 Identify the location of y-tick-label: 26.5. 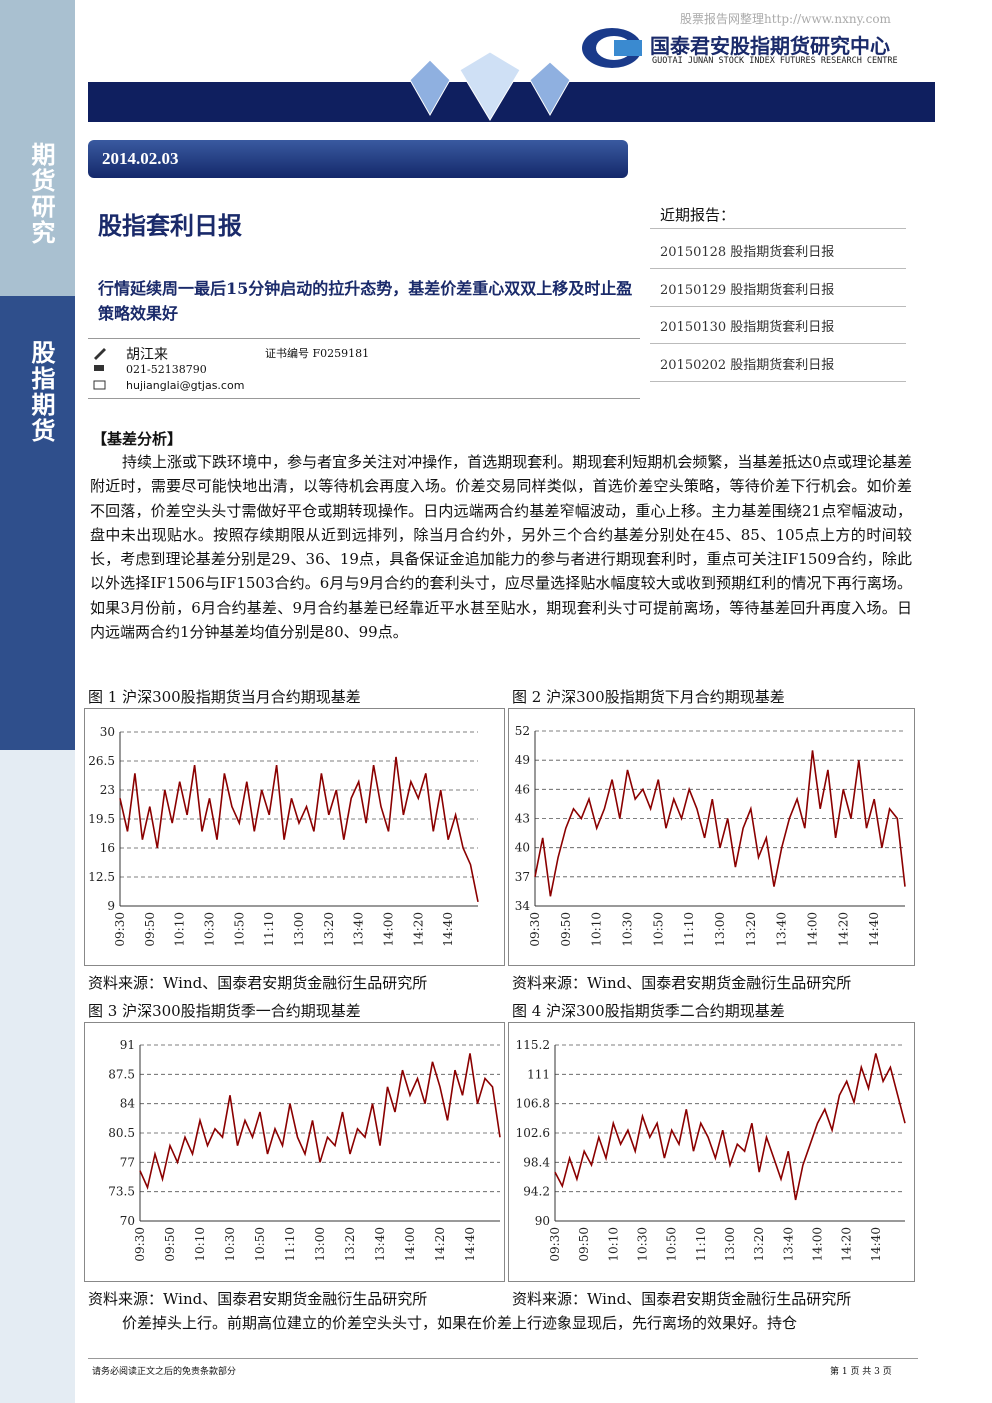
(101, 761).